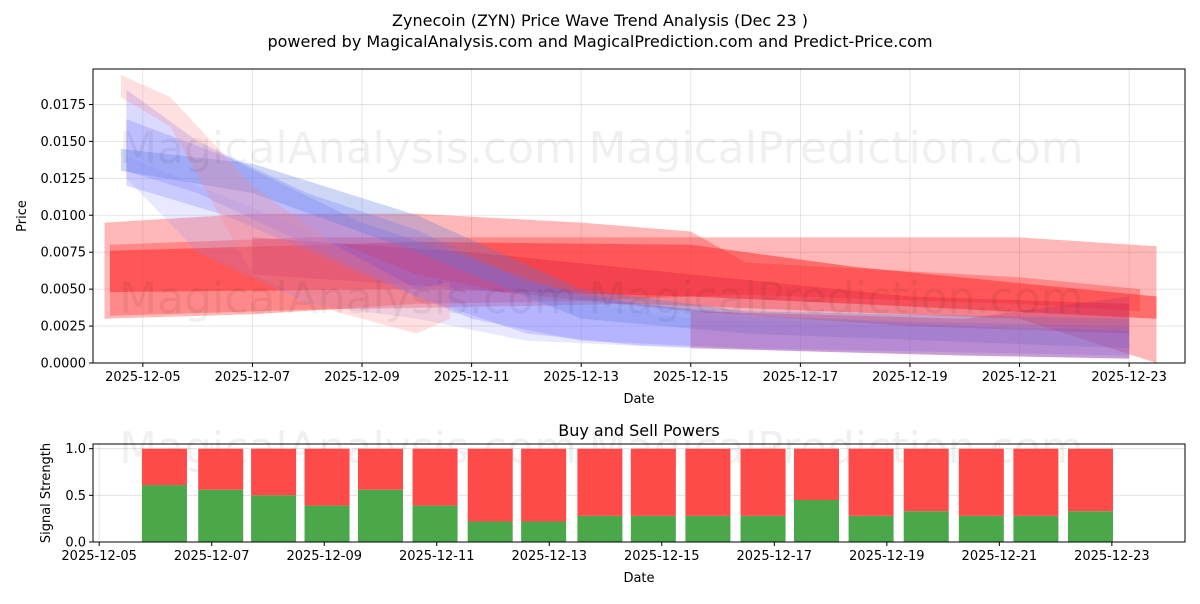  I want to click on red-wave-3-band, so click(633, 280).